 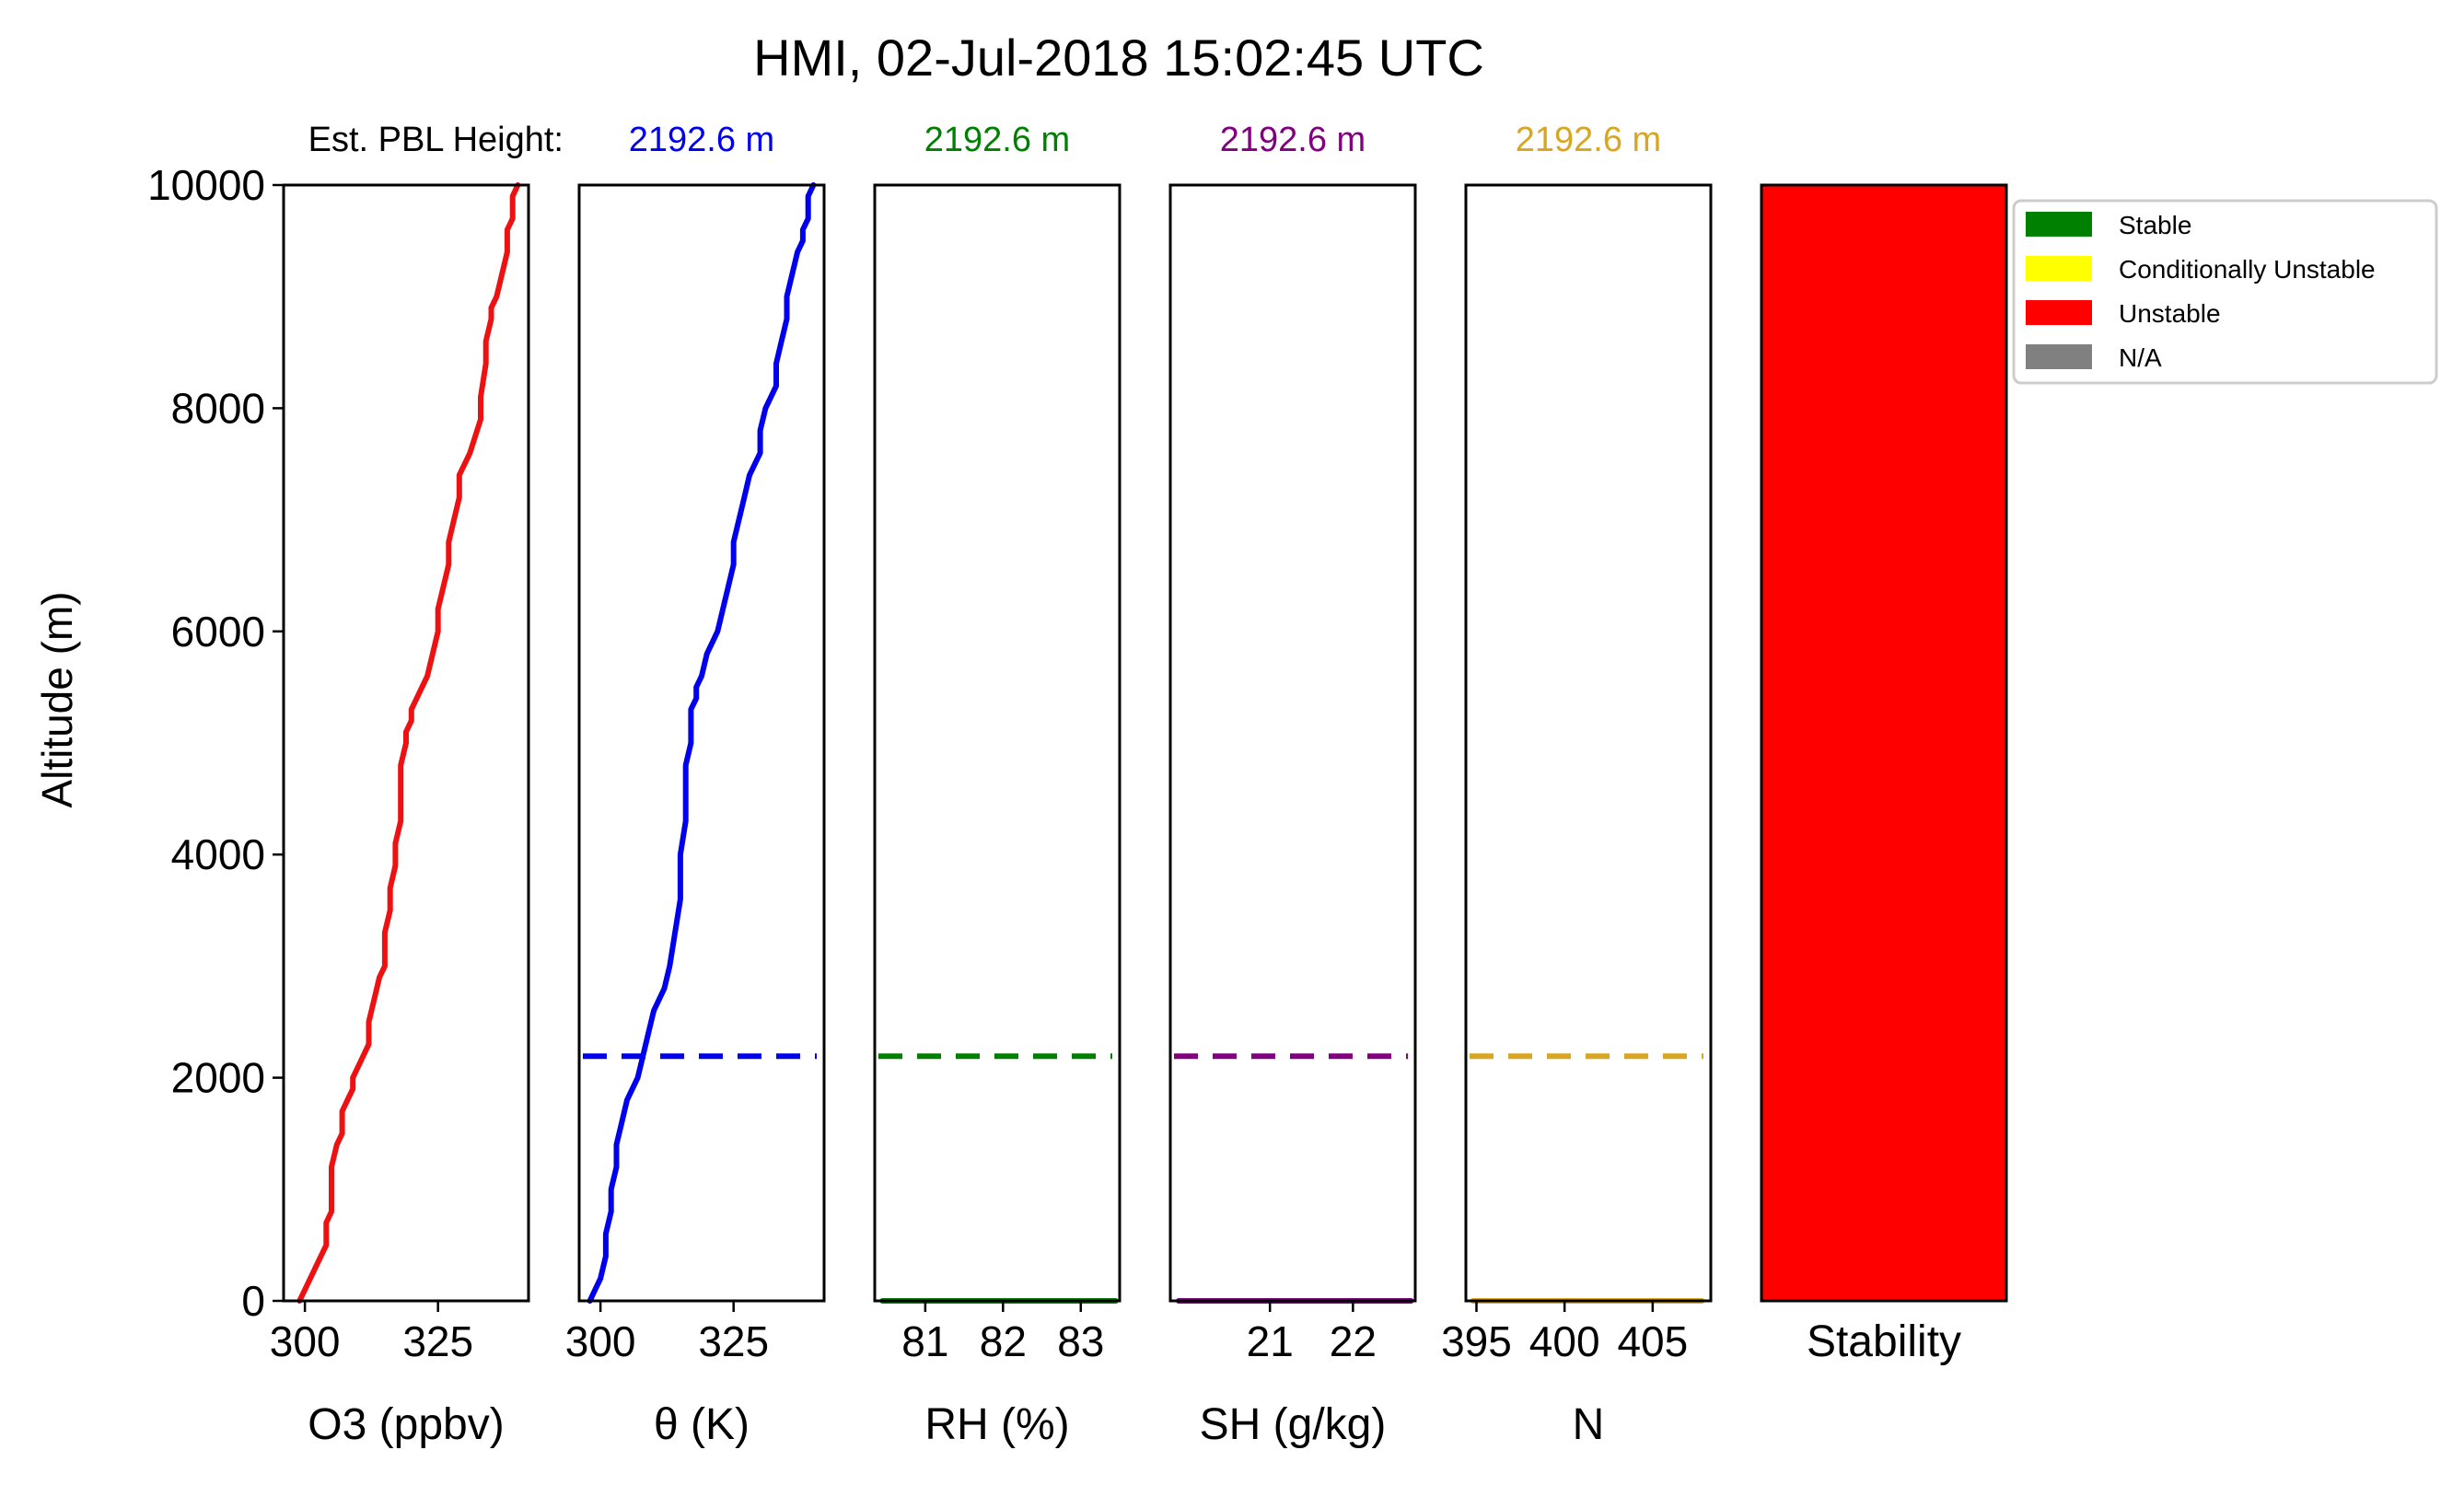 What do you see at coordinates (218, 1078) in the screenshot?
I see `y-tick-label-1: 2000` at bounding box center [218, 1078].